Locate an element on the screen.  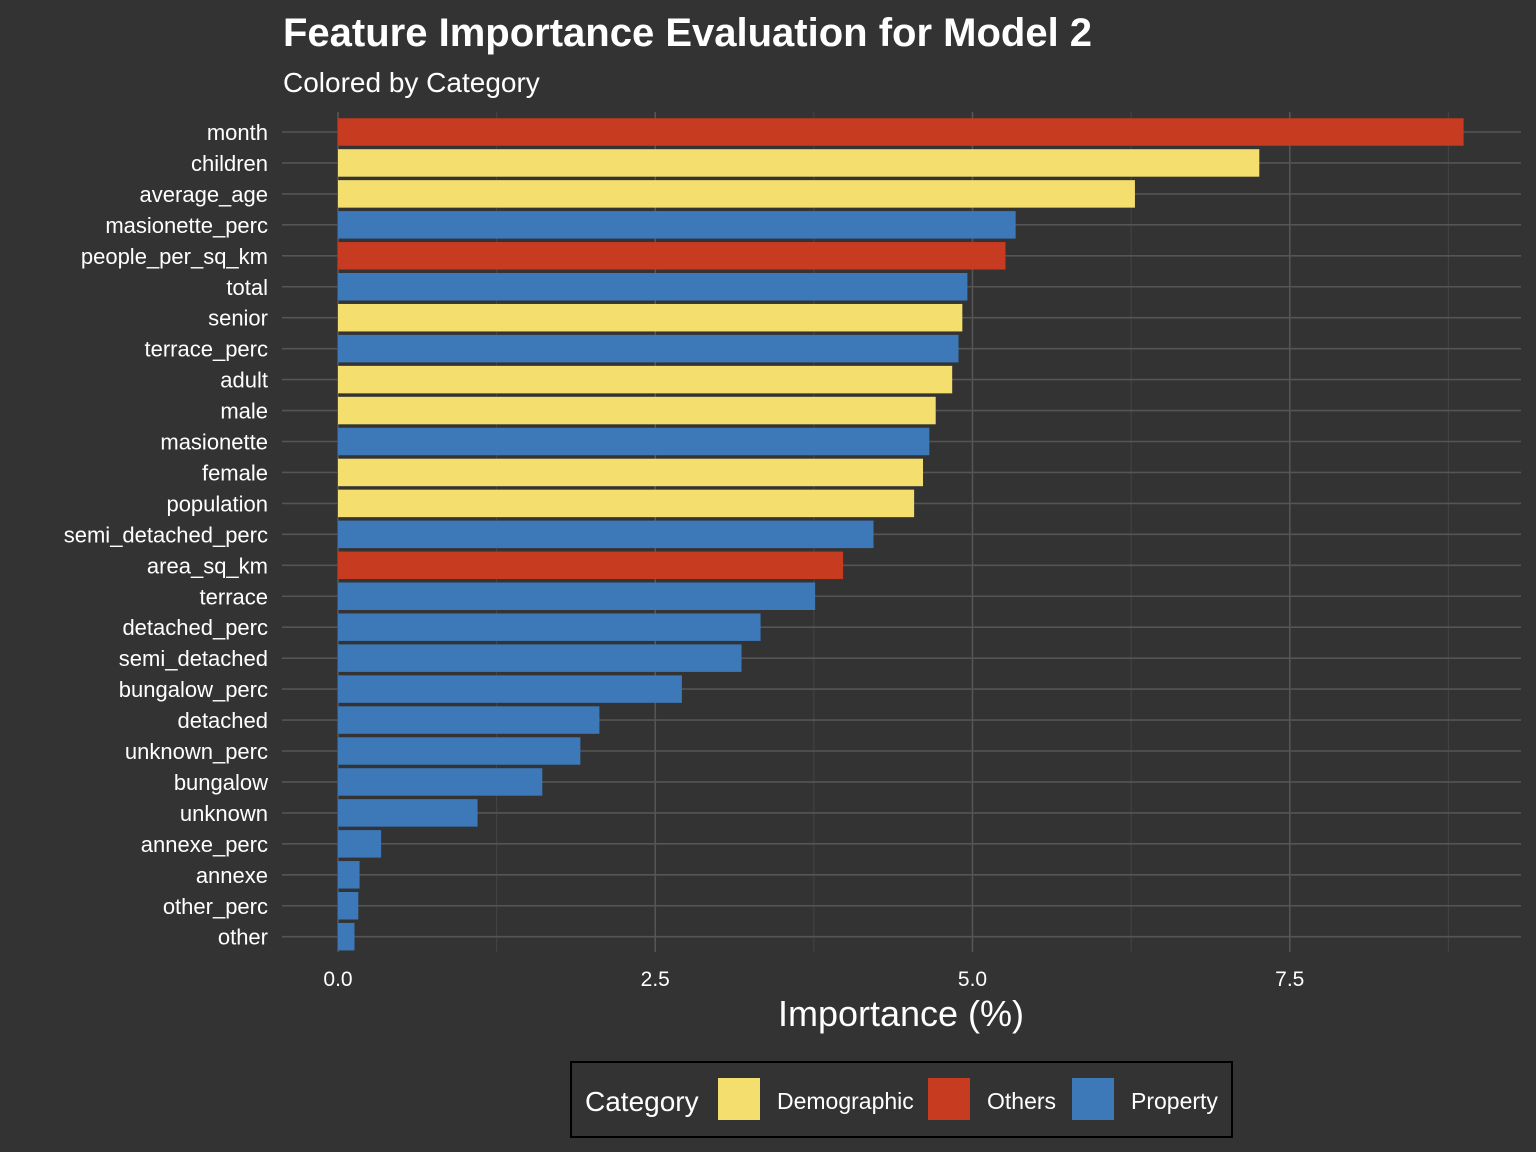
bar-average-age is located at coordinates (736, 194).